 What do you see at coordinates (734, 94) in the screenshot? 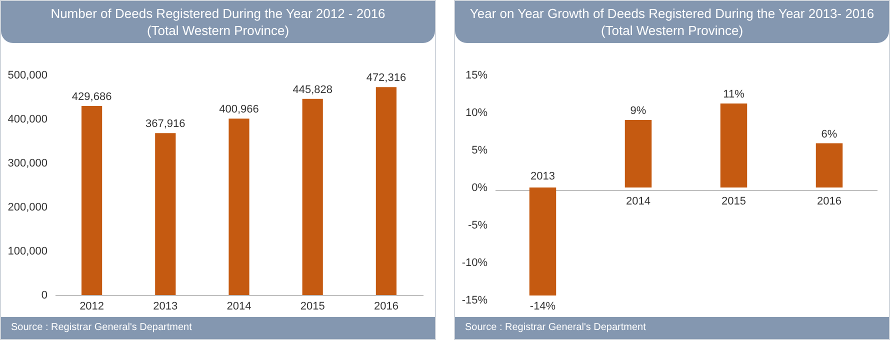
I see `data-label: 11%` at bounding box center [734, 94].